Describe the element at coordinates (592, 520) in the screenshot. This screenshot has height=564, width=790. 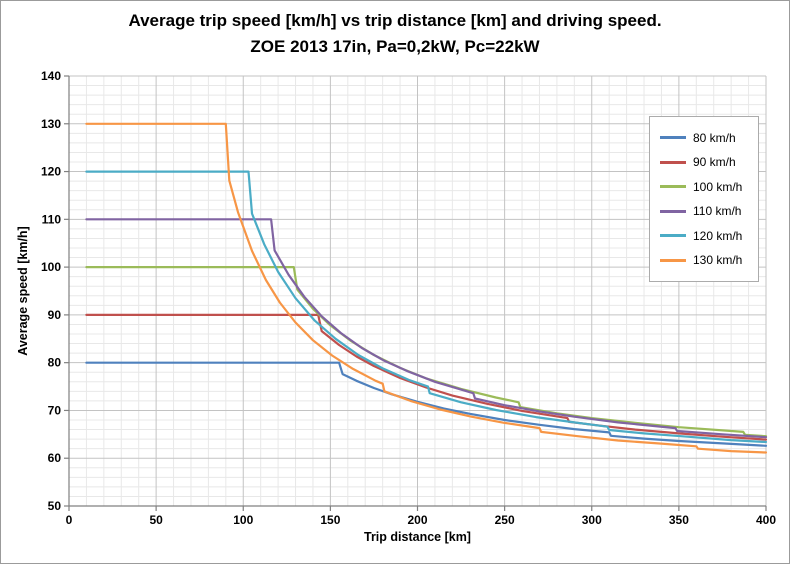
I see `x-tick-label: 300` at that location.